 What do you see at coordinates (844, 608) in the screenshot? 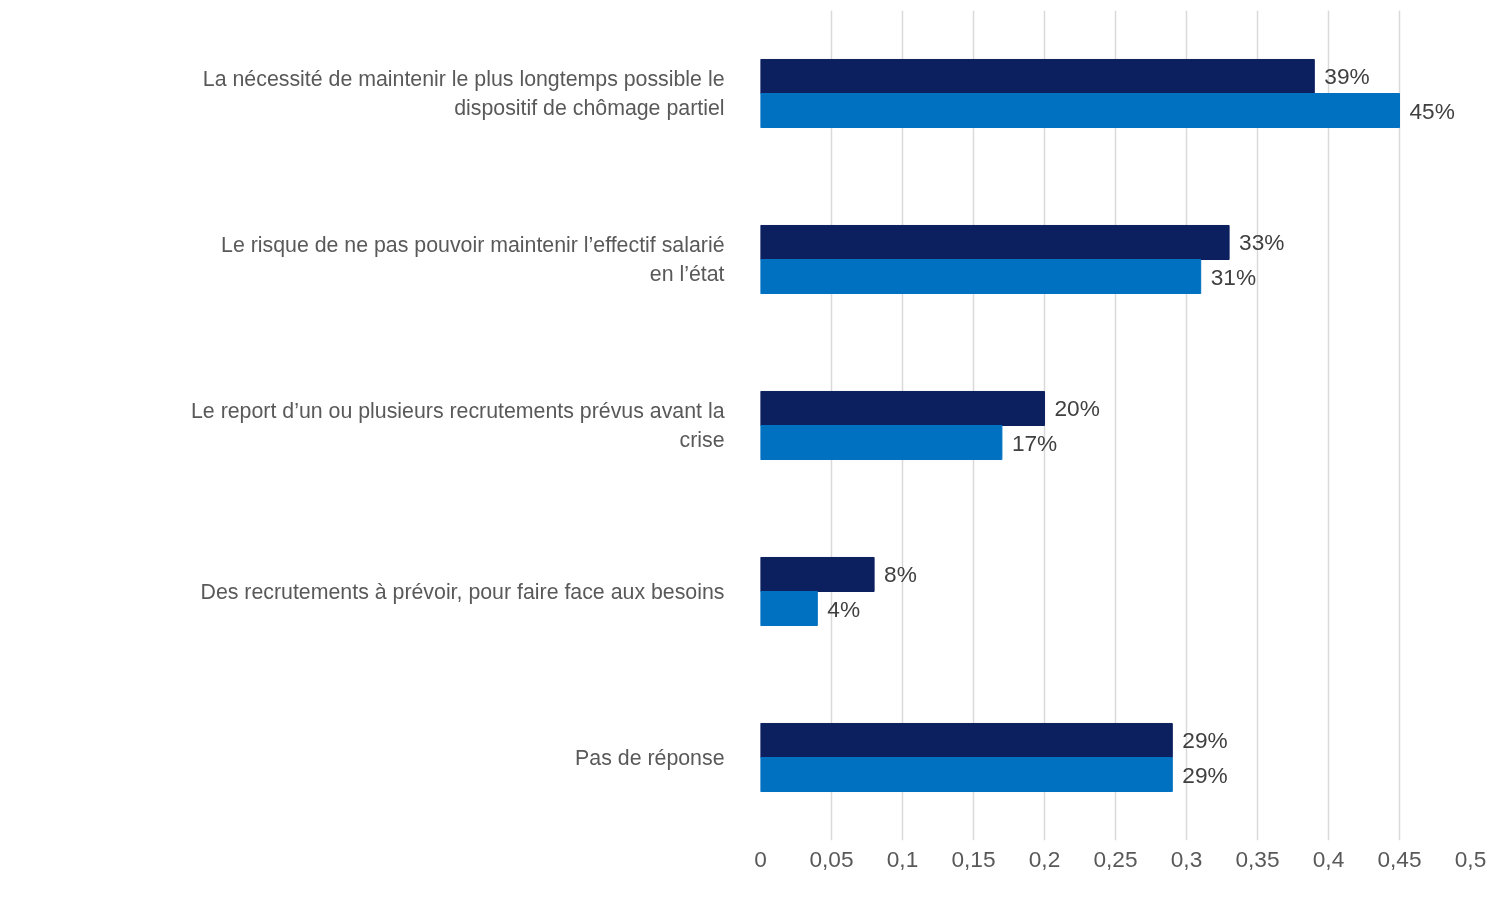
I see `data-label: 4%` at bounding box center [844, 608].